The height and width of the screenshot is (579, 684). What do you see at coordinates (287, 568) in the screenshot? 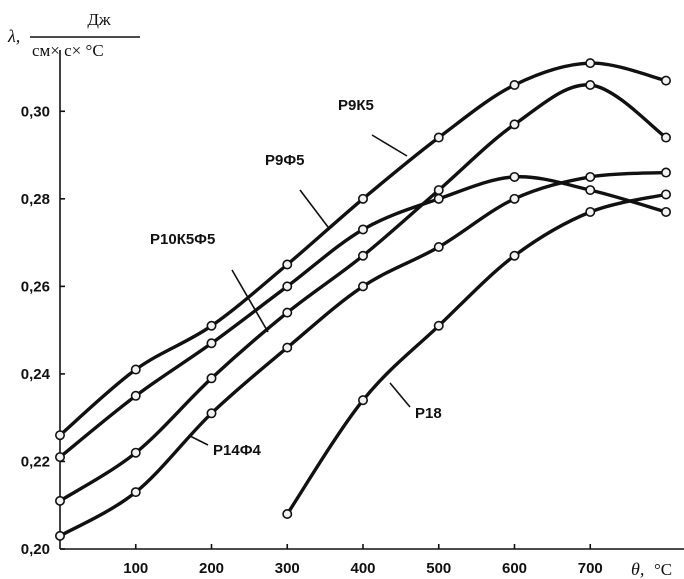
I see `x-tick-label: 300` at bounding box center [287, 568].